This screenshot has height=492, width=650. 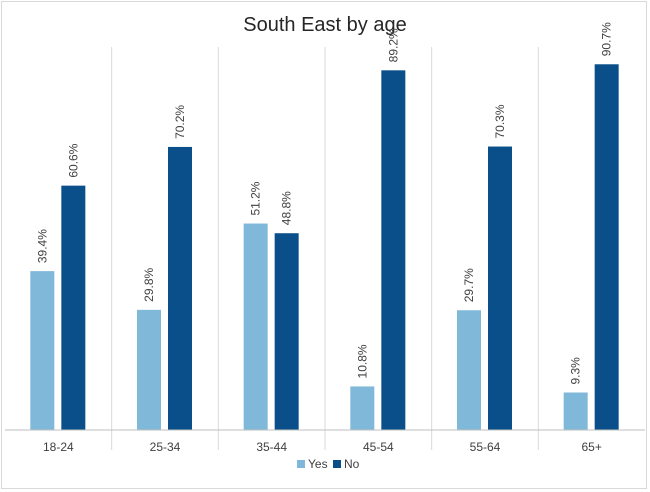 I want to click on x-tick-label: 65+, so click(x=591, y=447).